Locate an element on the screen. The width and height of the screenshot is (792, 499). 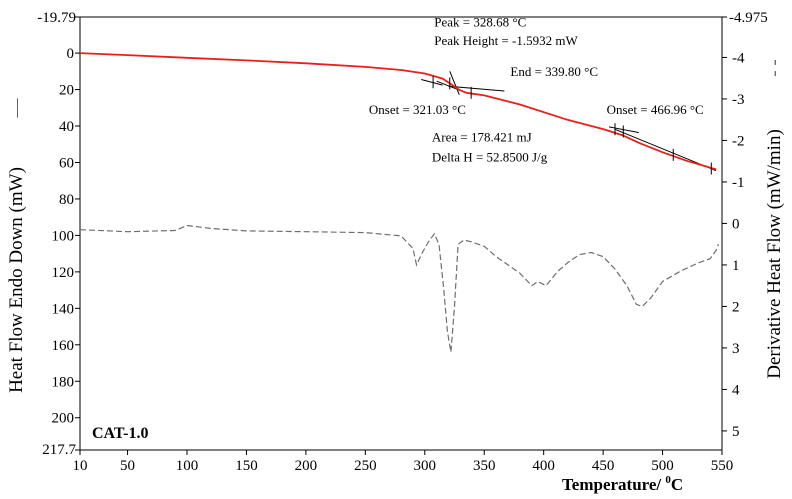
x-axis-title: Temperature/ 0C is located at coordinates (622, 484).